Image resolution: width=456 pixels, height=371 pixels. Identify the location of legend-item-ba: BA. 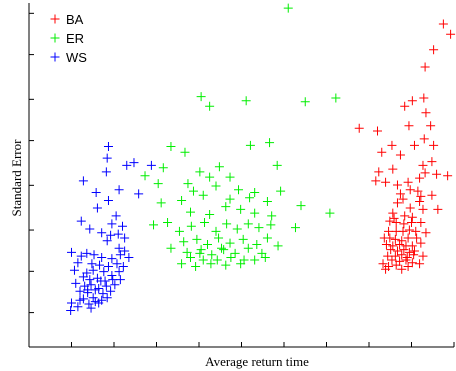
(67, 19).